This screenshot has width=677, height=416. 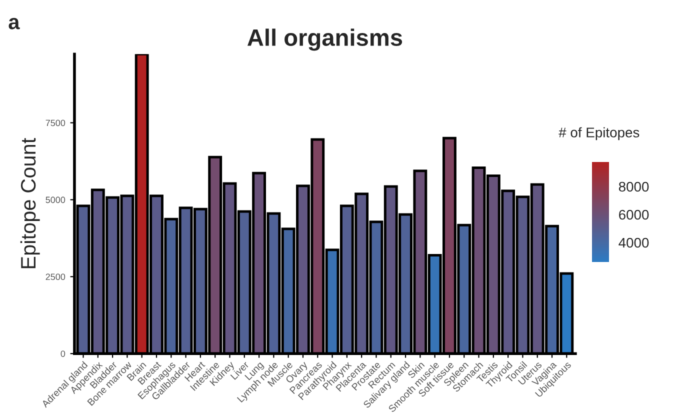 What do you see at coordinates (599, 133) in the screenshot?
I see `color-bar-title: # of Epitopes` at bounding box center [599, 133].